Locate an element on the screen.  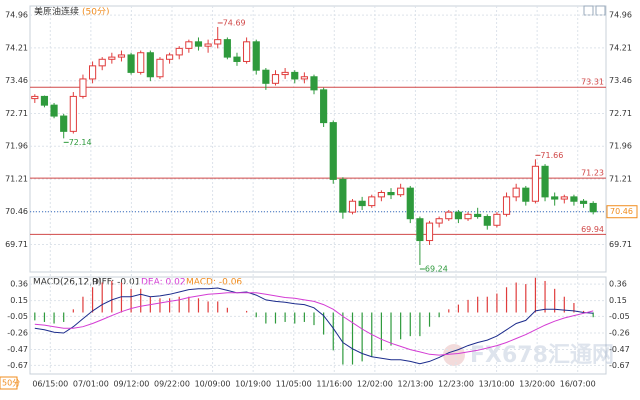
dea-line is located at coordinates (314, 324).